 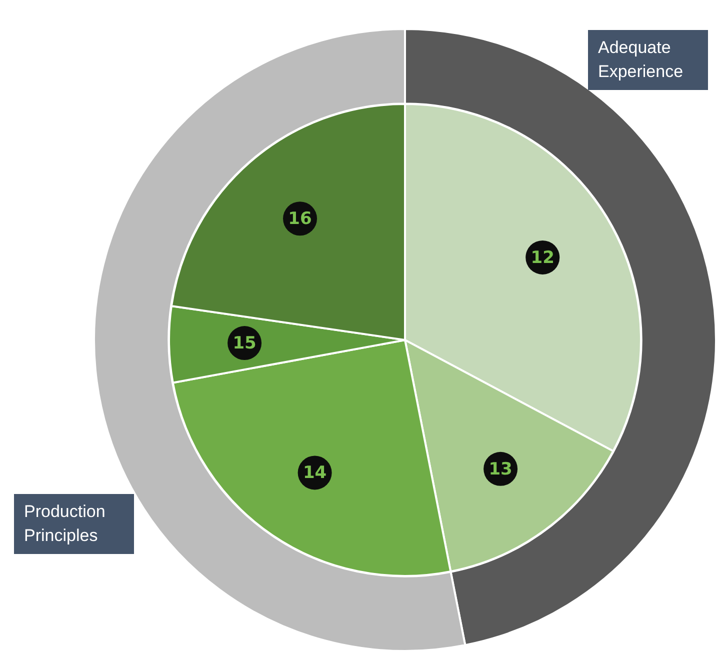 I want to click on slice-label: 16, so click(x=300, y=219).